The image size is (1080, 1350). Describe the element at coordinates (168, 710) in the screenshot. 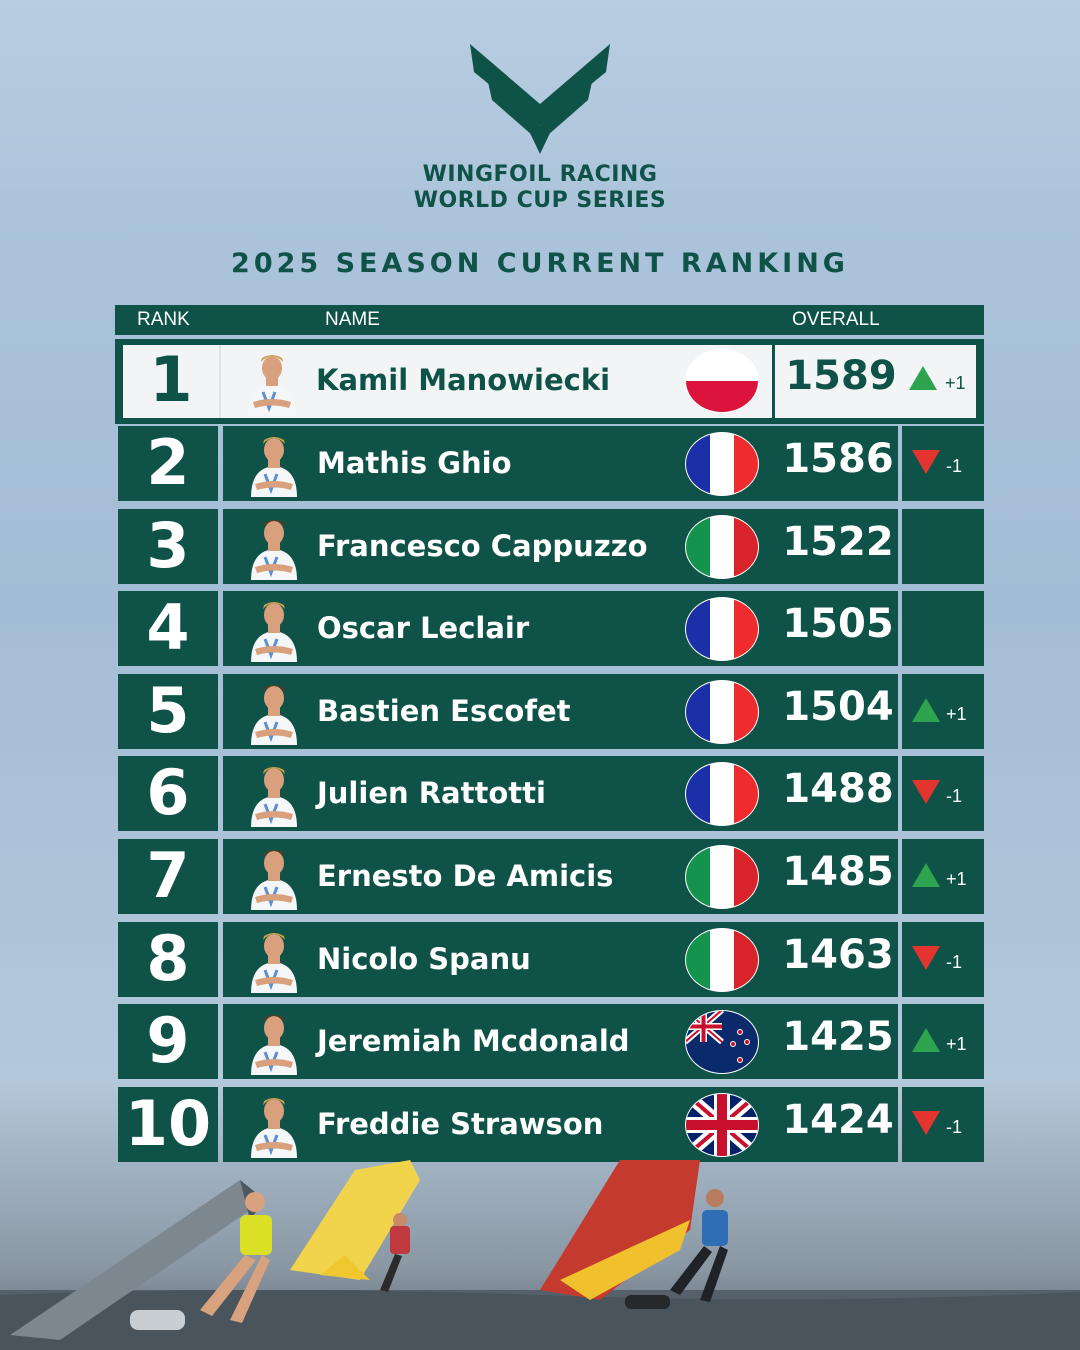

I see `rank-number: 5` at that location.